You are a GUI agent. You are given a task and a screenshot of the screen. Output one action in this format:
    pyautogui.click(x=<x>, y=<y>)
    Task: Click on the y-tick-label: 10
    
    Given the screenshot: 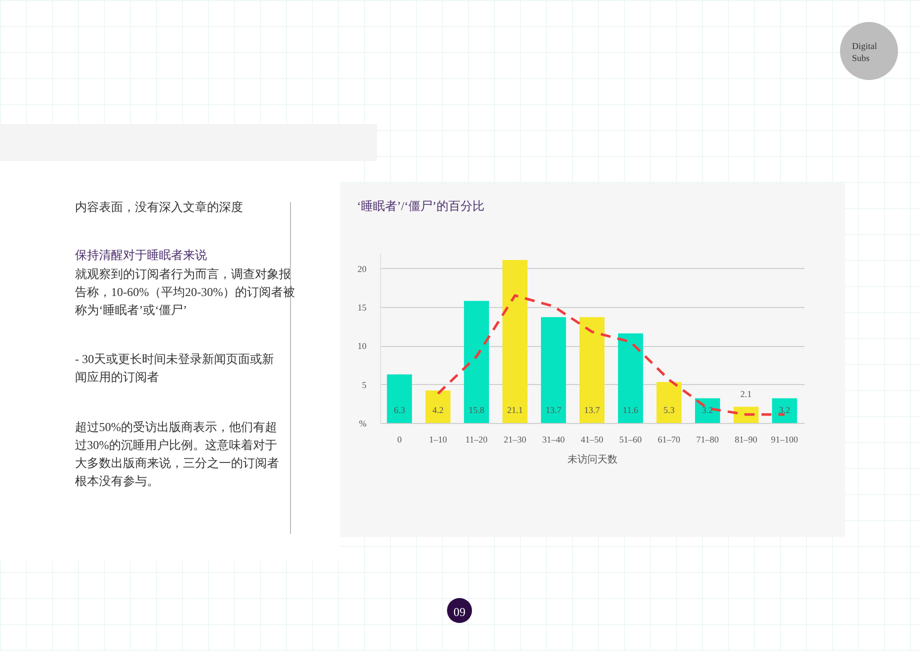 What is the action you would take?
    pyautogui.click(x=362, y=346)
    